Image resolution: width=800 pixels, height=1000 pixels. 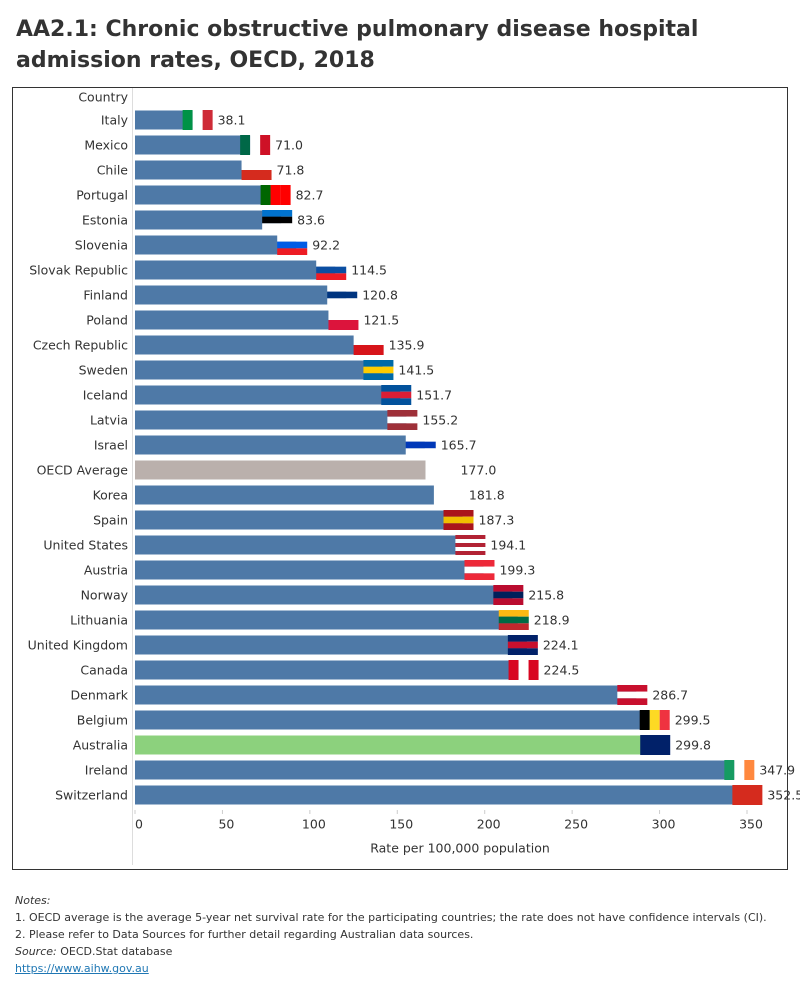 What do you see at coordinates (232, 120) in the screenshot?
I see `value-label: 38.1` at bounding box center [232, 120].